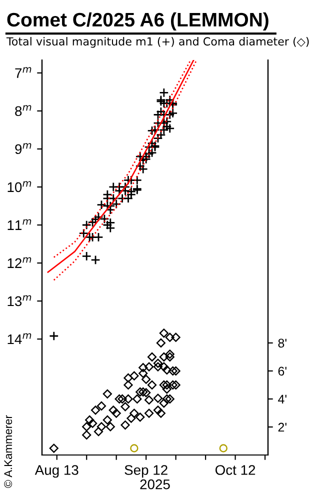 Image resolution: width=324 pixels, height=493 pixels. Describe the element at coordinates (157, 42) in the screenshot. I see `chart-subtitle: Total visual magnitude m1 (+) and Coma diameter (◇)` at that location.